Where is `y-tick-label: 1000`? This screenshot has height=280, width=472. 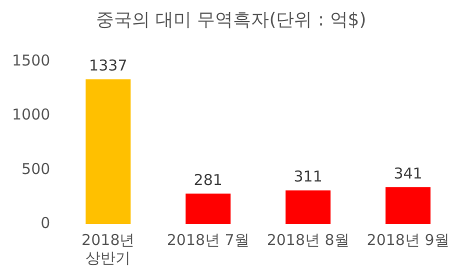 y-tick-label: 1000 is located at coordinates (31, 115).